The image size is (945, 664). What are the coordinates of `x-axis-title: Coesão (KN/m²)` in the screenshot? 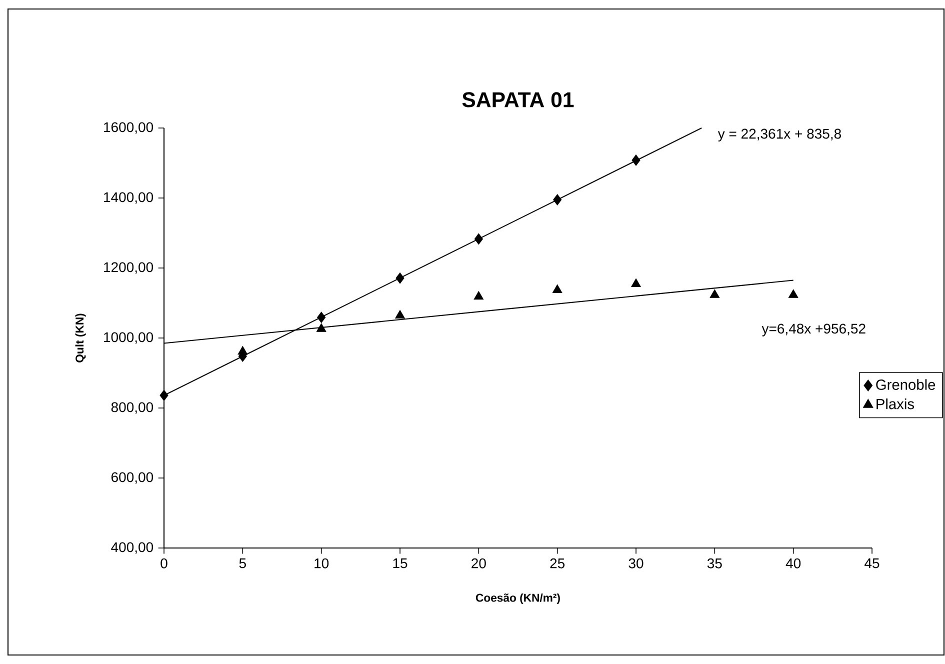 It's located at (518, 598).